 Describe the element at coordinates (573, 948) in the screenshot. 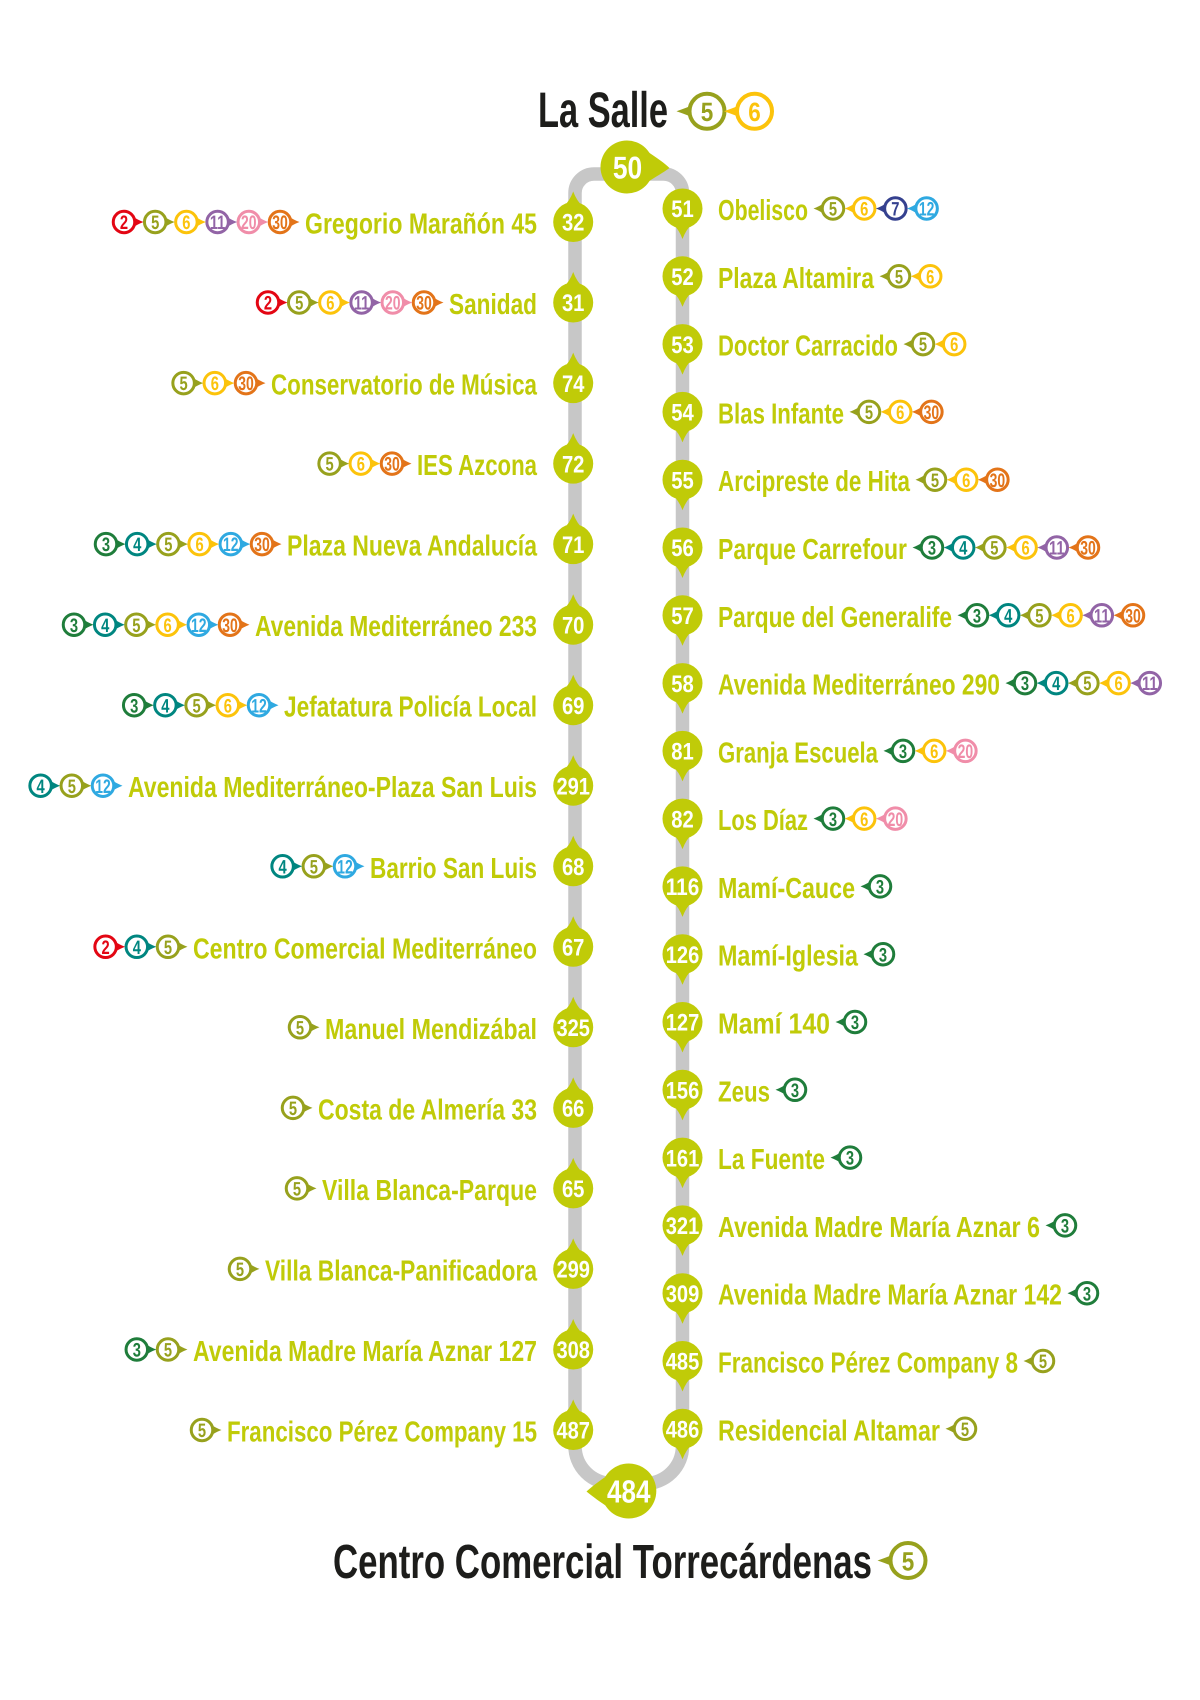

I see `svg-text: 67` at that location.